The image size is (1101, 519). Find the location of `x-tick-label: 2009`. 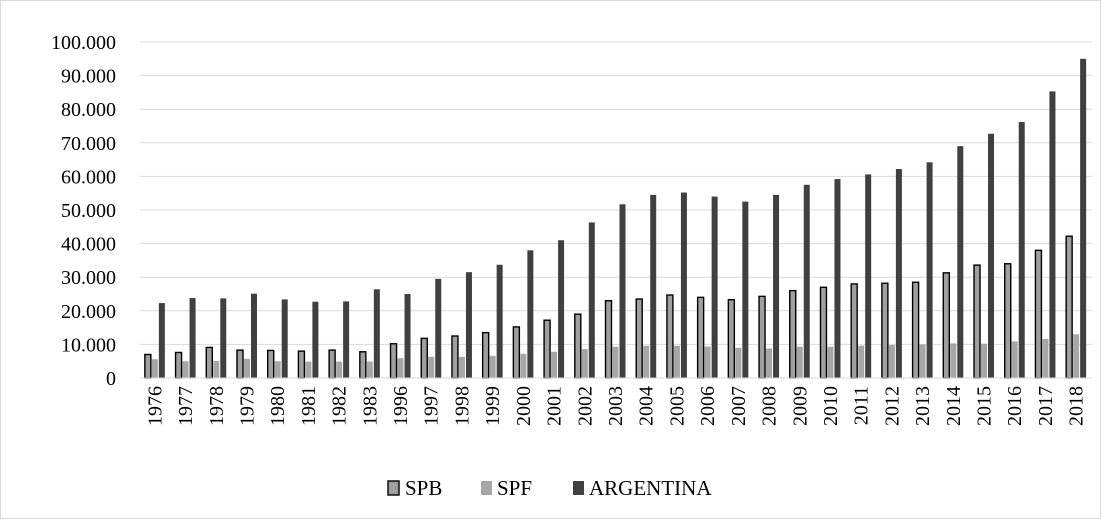

x-tick-label: 2009 is located at coordinates (800, 406).